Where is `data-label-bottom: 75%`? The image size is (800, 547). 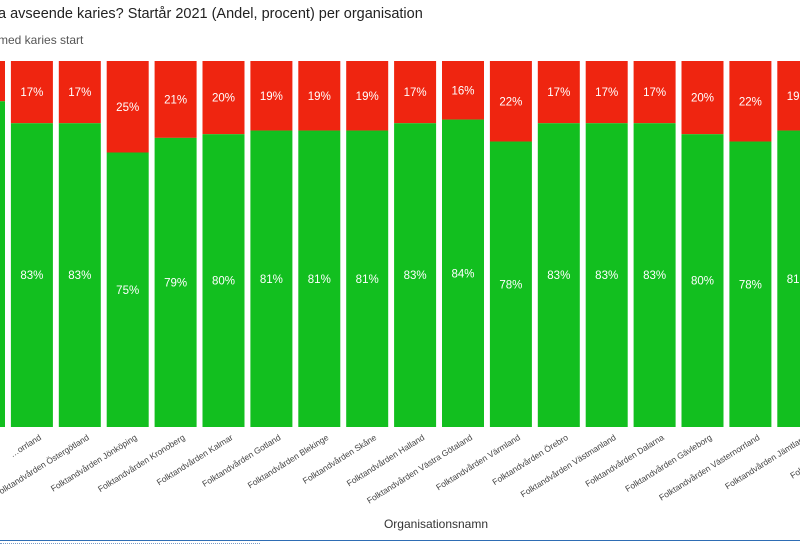
data-label-bottom: 75% is located at coordinates (127, 291).